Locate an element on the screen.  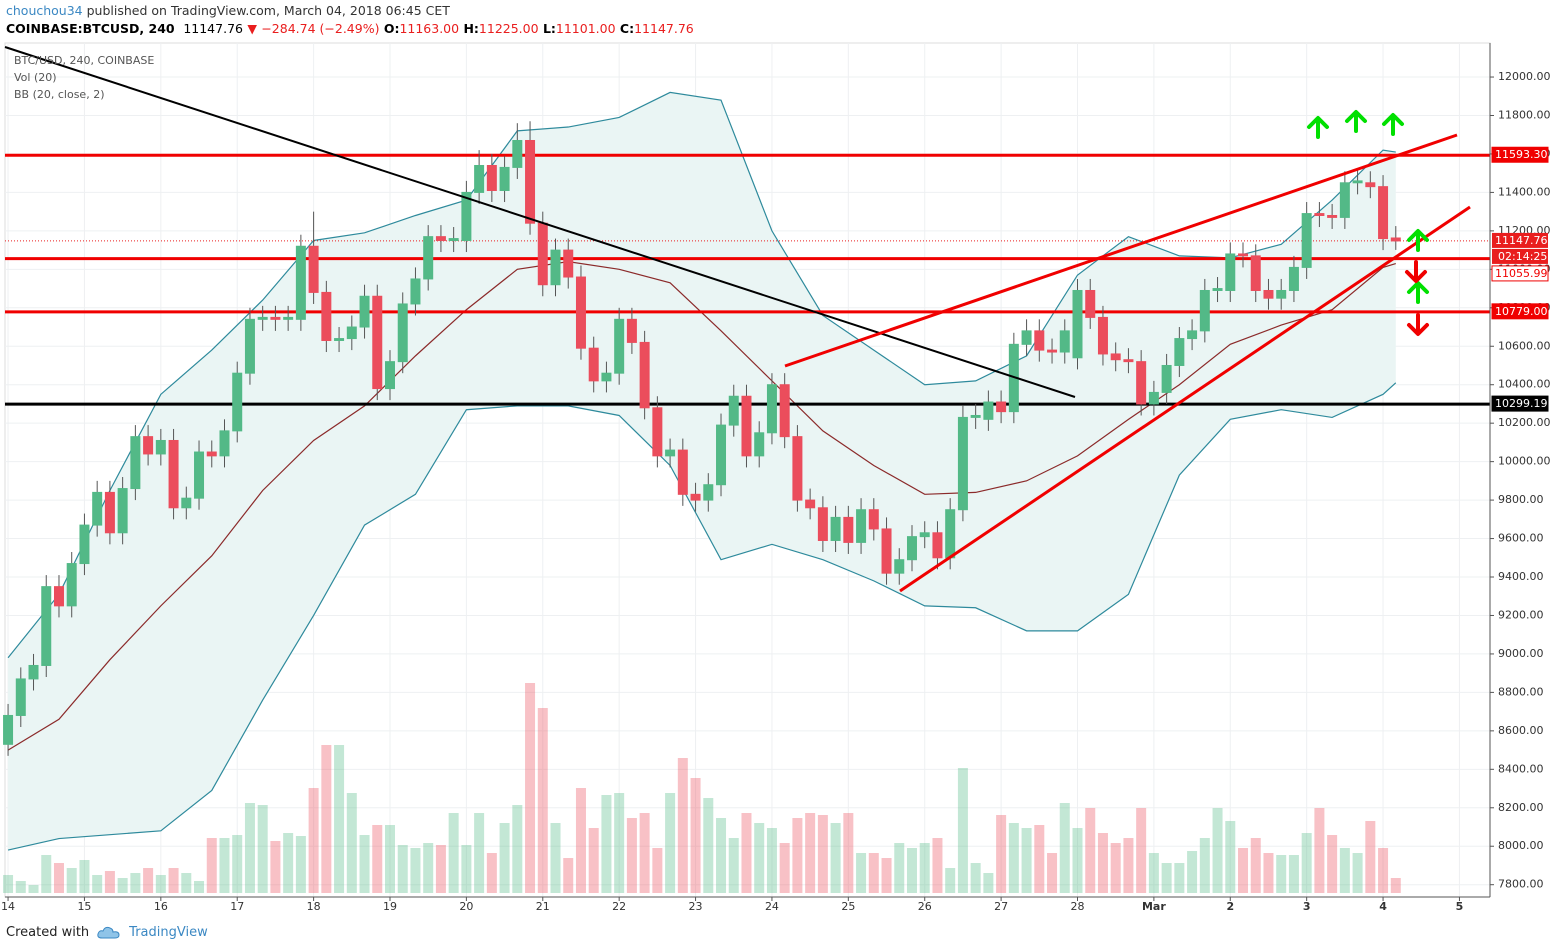
down-arrow is located at coordinates (1418, 324).